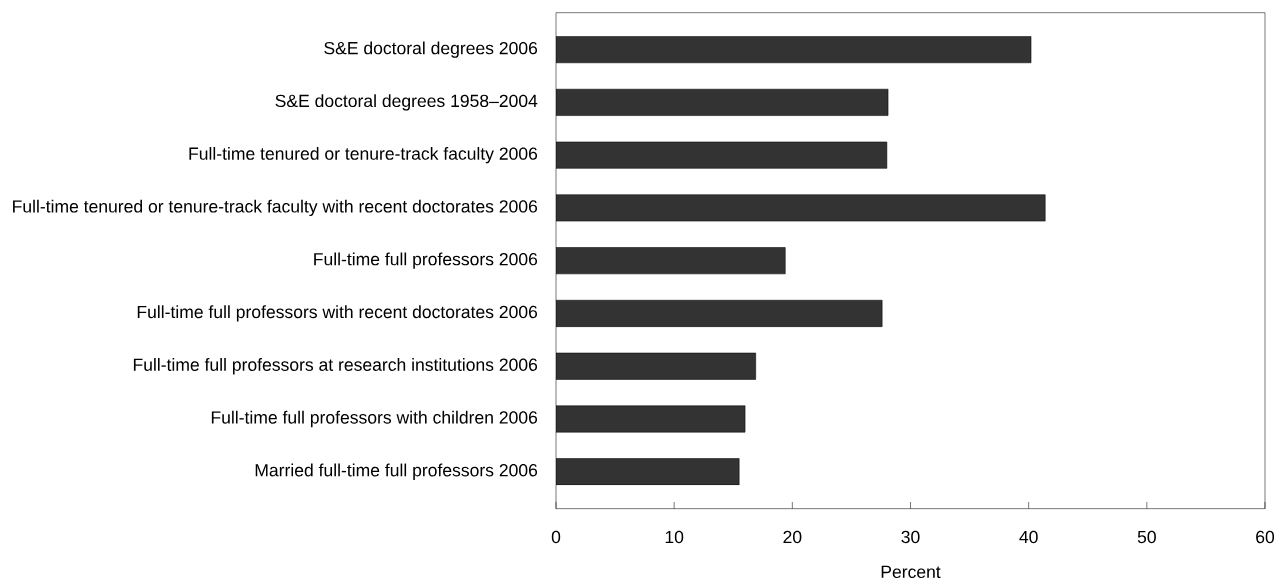 Image resolution: width=1284 pixels, height=587 pixels. I want to click on x-tick-label: 0, so click(556, 537).